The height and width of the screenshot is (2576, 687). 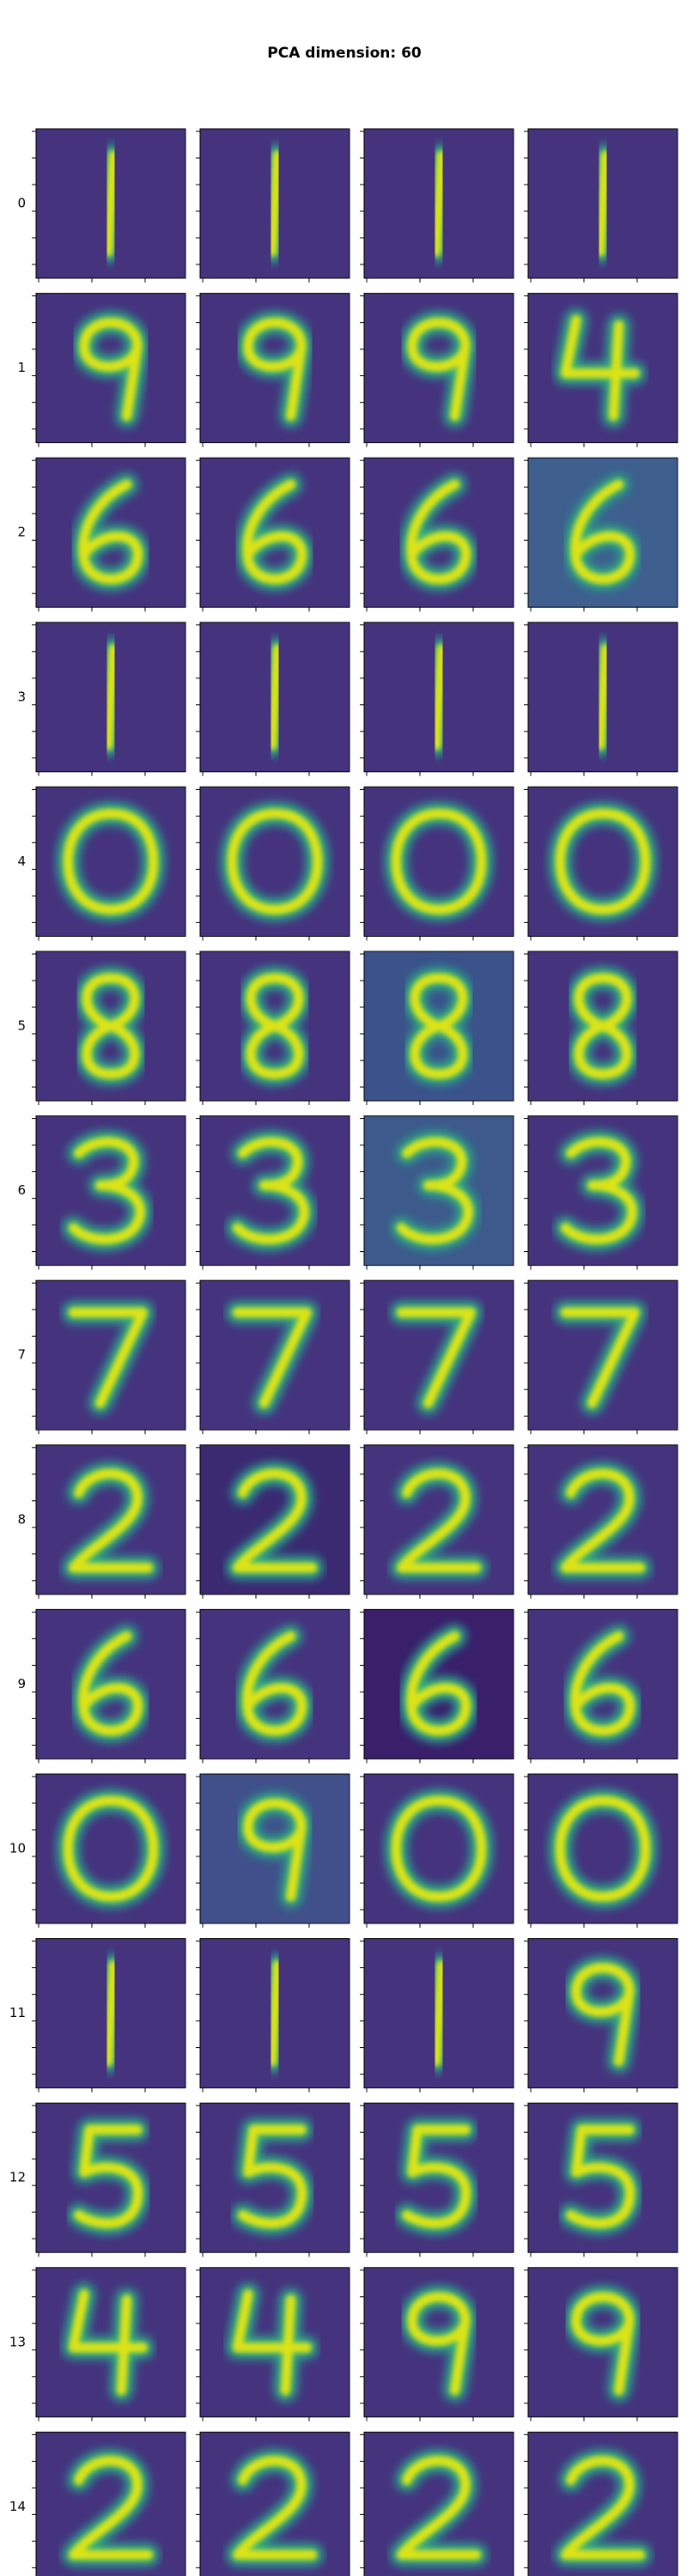 I want to click on row-label: 0, so click(x=21, y=203).